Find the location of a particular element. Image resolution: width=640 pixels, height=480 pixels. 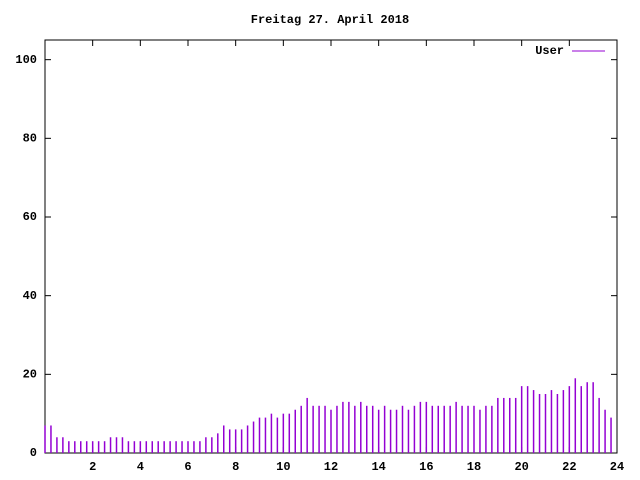

x-tick-label: 24 is located at coordinates (617, 467).